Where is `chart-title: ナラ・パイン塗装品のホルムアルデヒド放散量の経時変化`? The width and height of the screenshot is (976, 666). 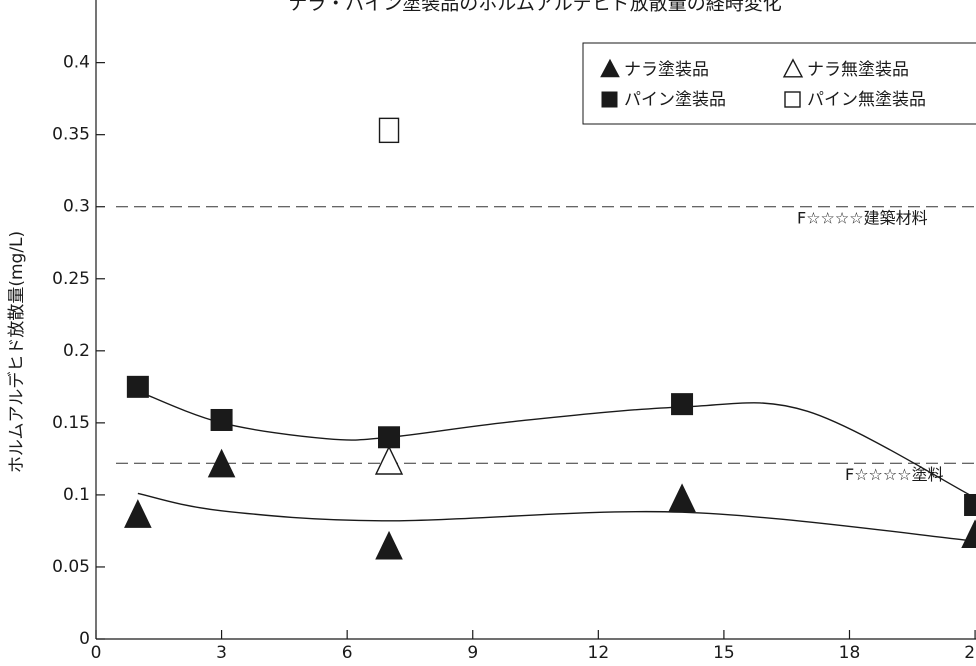 chart-title: ナラ・パイン塗装品のホルムアルデヒド放散量の経時変化 is located at coordinates (534, 7).